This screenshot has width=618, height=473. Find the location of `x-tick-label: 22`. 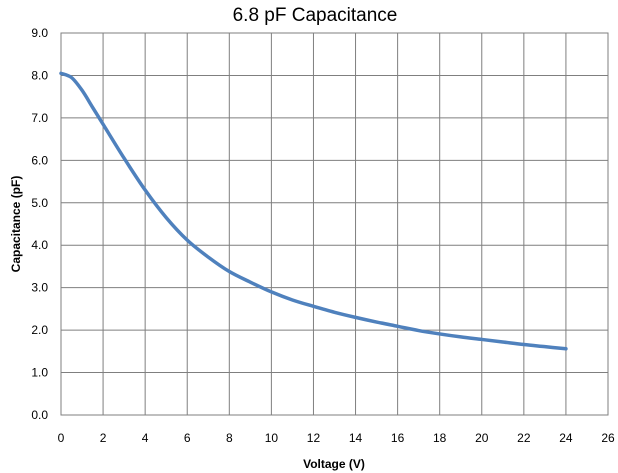

x-tick-label: 22 is located at coordinates (524, 438).